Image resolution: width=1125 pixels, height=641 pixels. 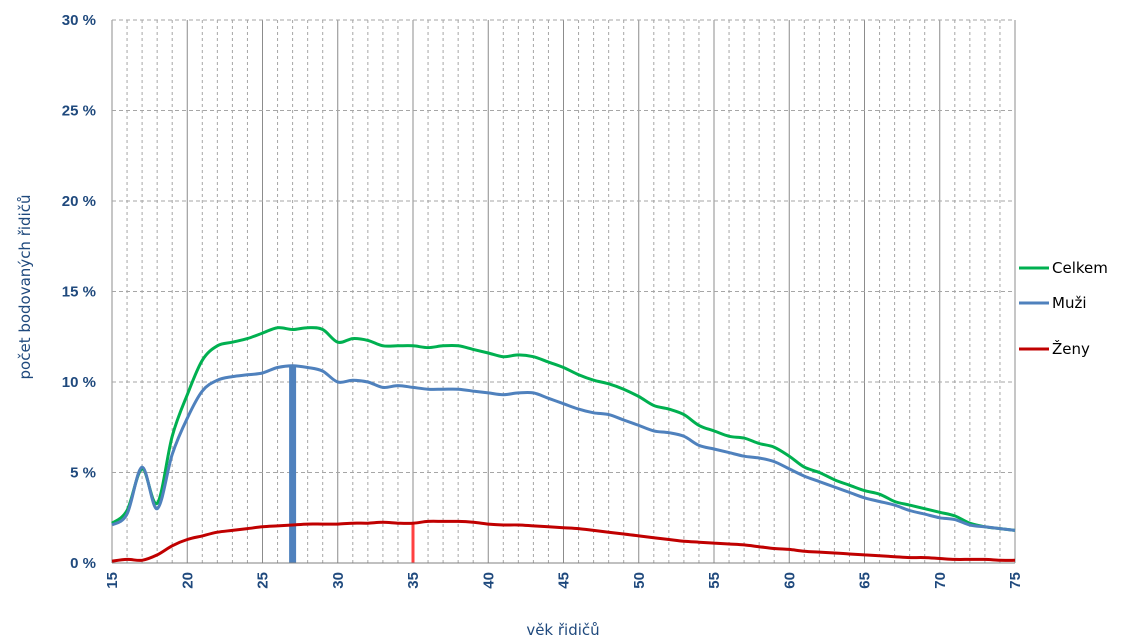 I want to click on legend-label: Ženy, so click(x=1071, y=348).